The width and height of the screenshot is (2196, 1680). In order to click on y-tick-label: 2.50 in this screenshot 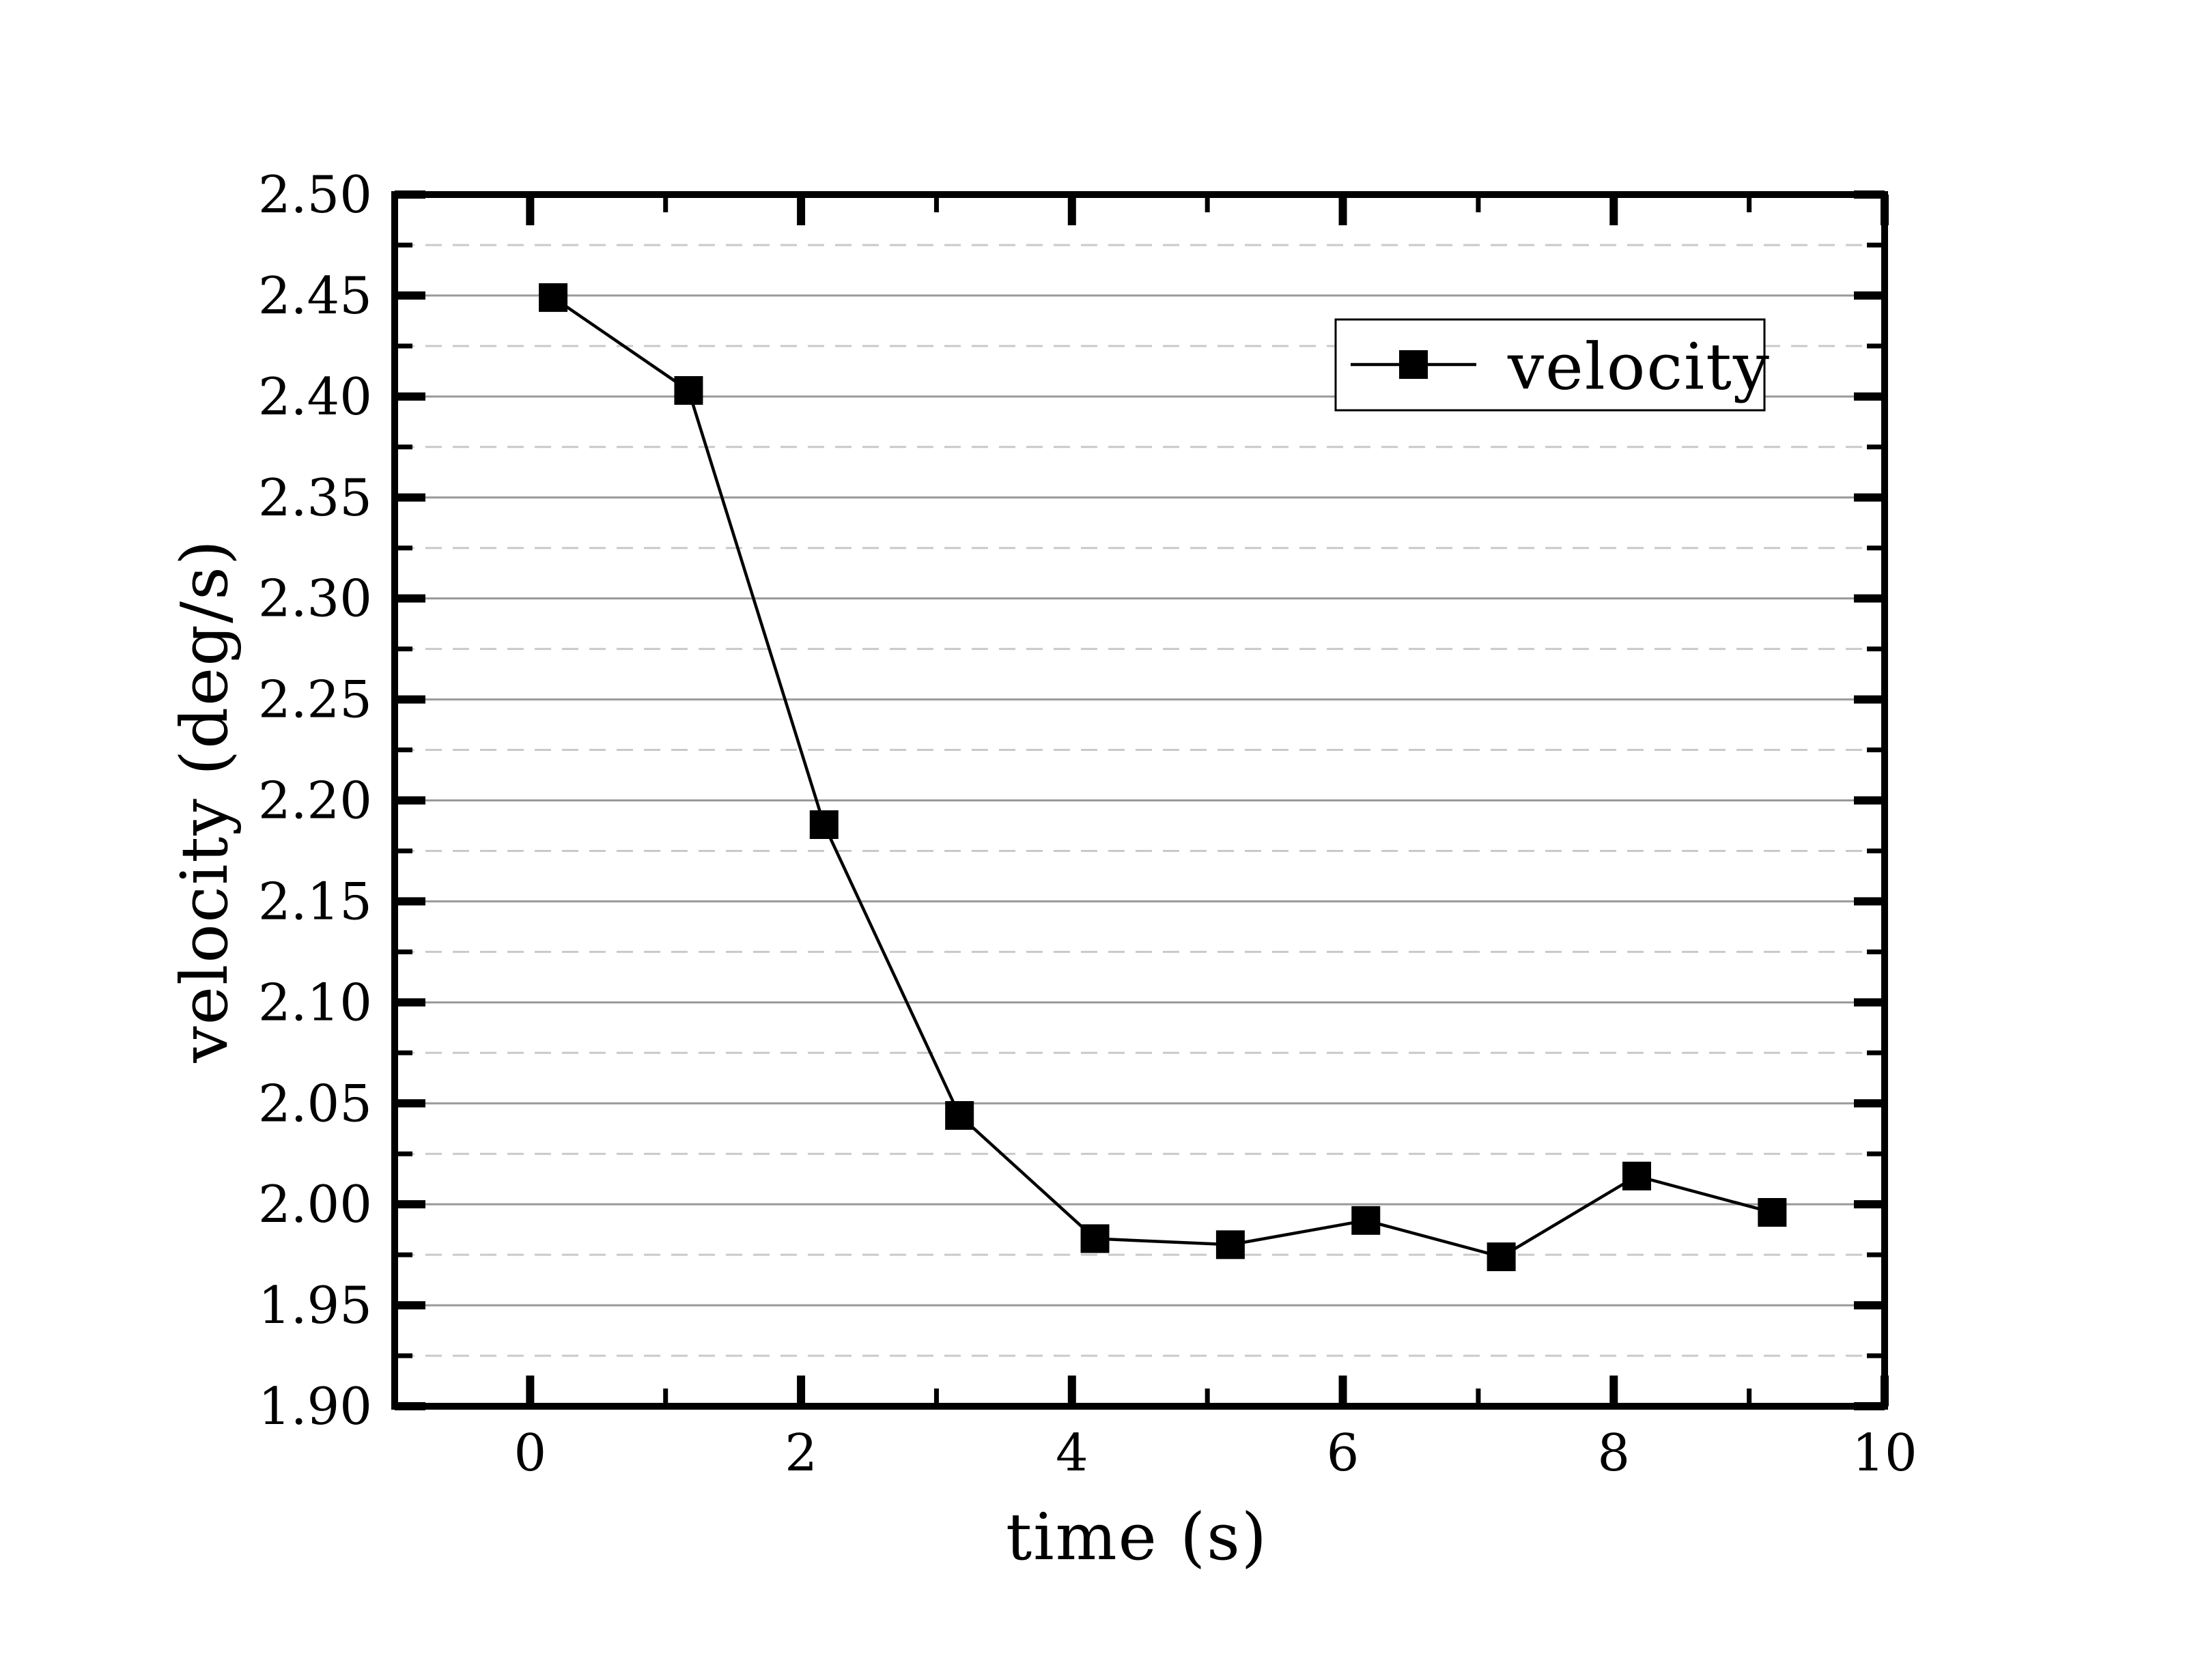, I will do `click(315, 195)`.